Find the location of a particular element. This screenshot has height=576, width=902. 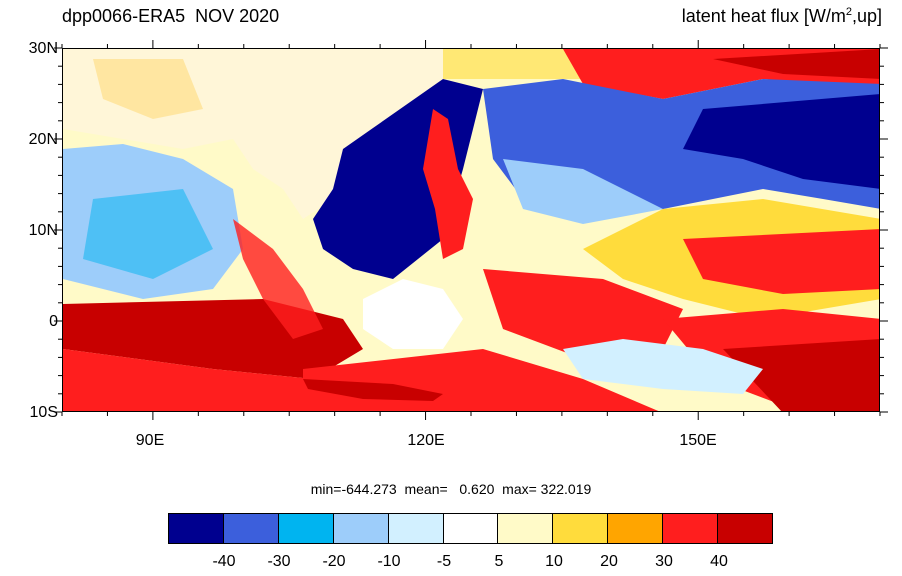

very-high-flux-coral-sea is located at coordinates (801, 375).